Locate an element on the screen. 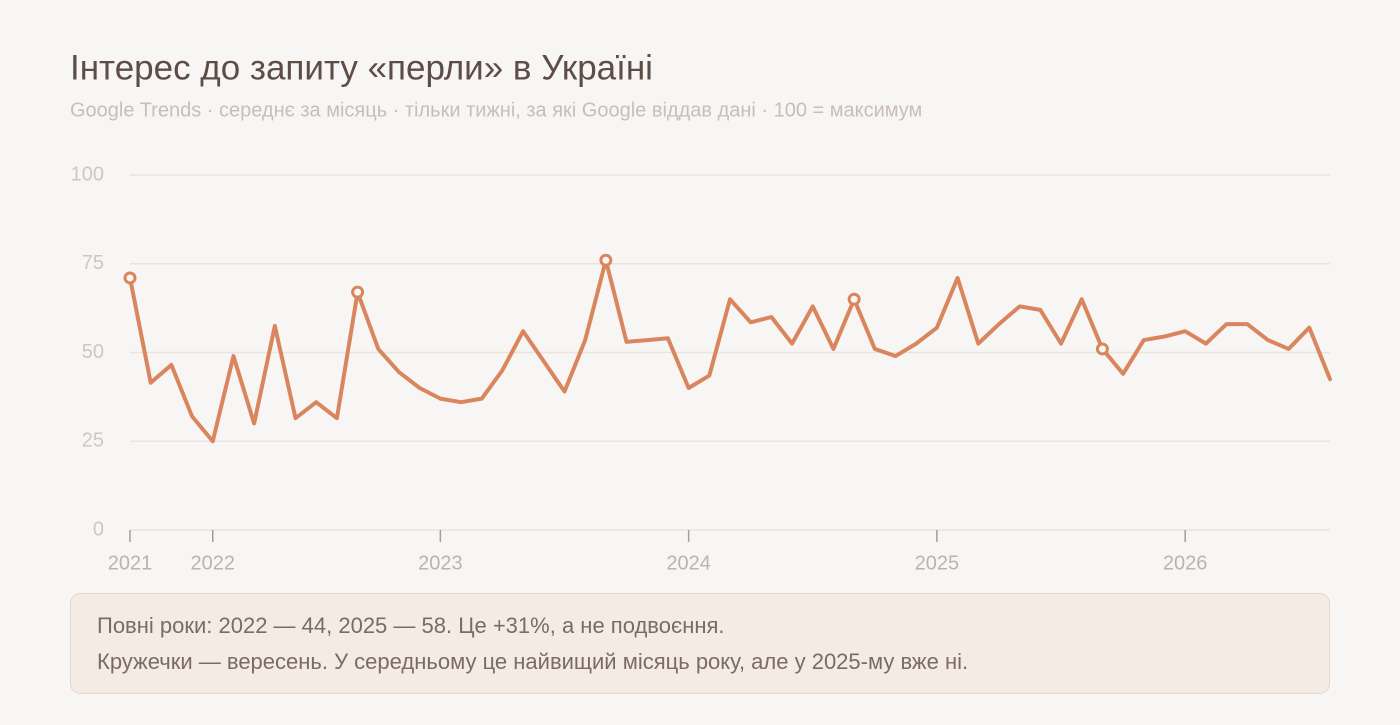 The height and width of the screenshot is (725, 1400). note-box is located at coordinates (700, 643).